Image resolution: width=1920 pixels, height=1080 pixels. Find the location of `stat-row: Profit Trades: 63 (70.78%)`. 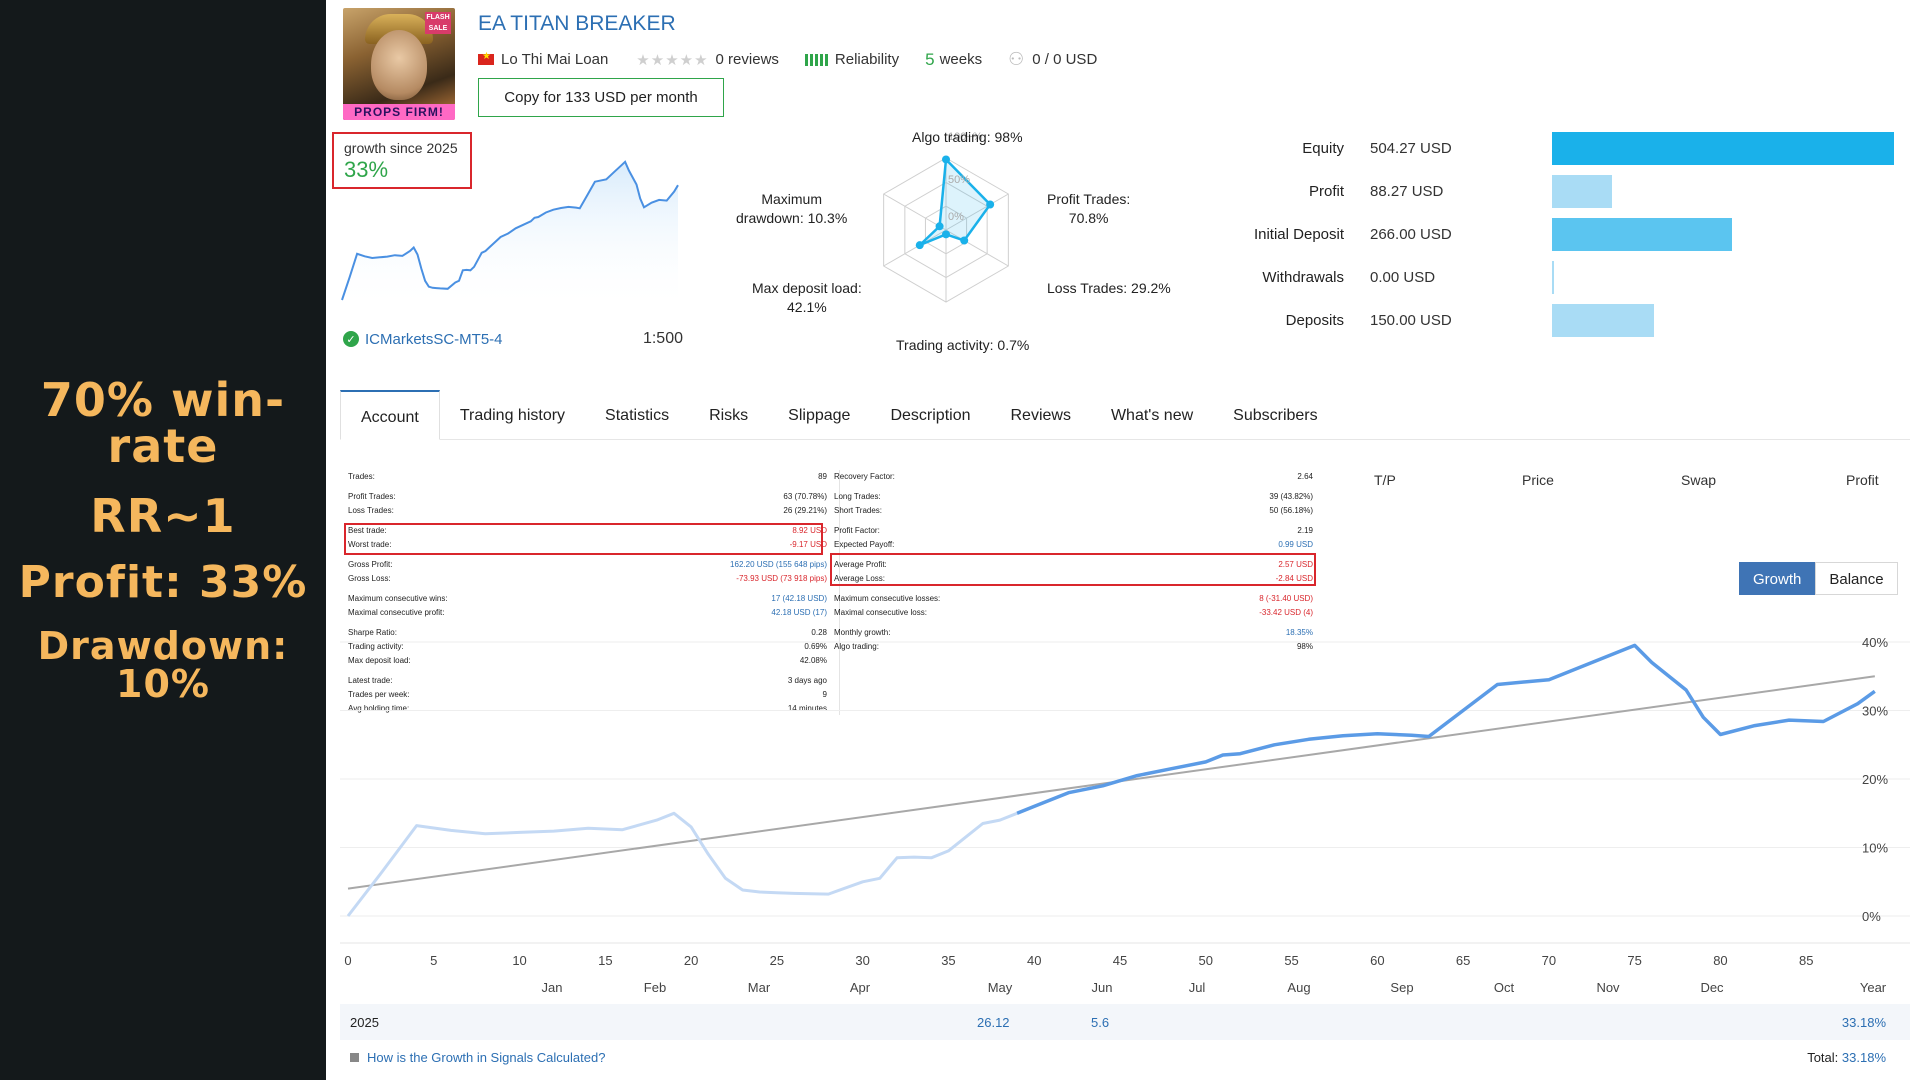

stat-row: Profit Trades: 63 (70.78%) is located at coordinates (587, 497).